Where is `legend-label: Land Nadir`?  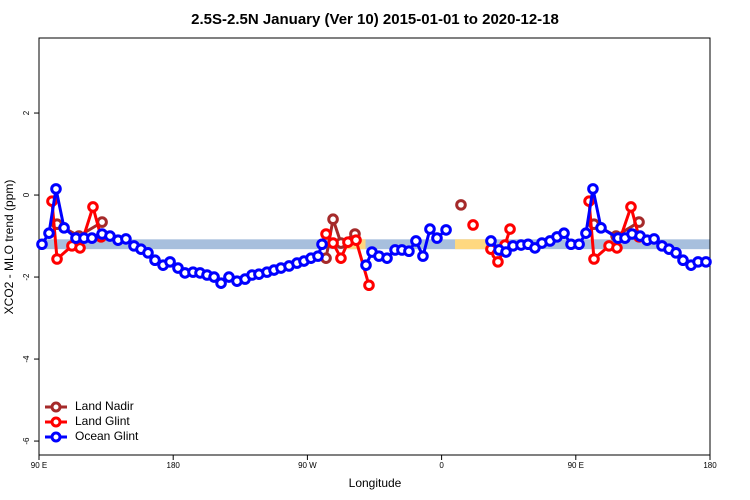 legend-label: Land Nadir is located at coordinates (104, 406).